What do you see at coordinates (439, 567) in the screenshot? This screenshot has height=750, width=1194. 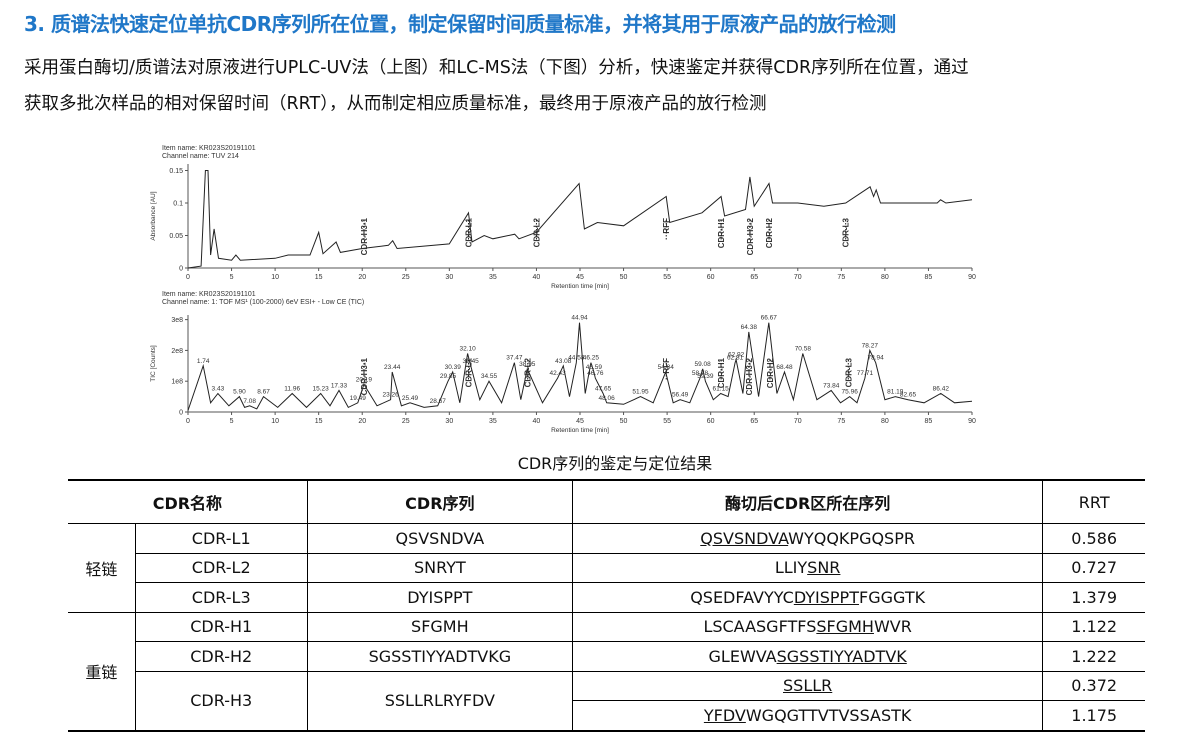 I see `cdr-sequence: SNRYT` at bounding box center [439, 567].